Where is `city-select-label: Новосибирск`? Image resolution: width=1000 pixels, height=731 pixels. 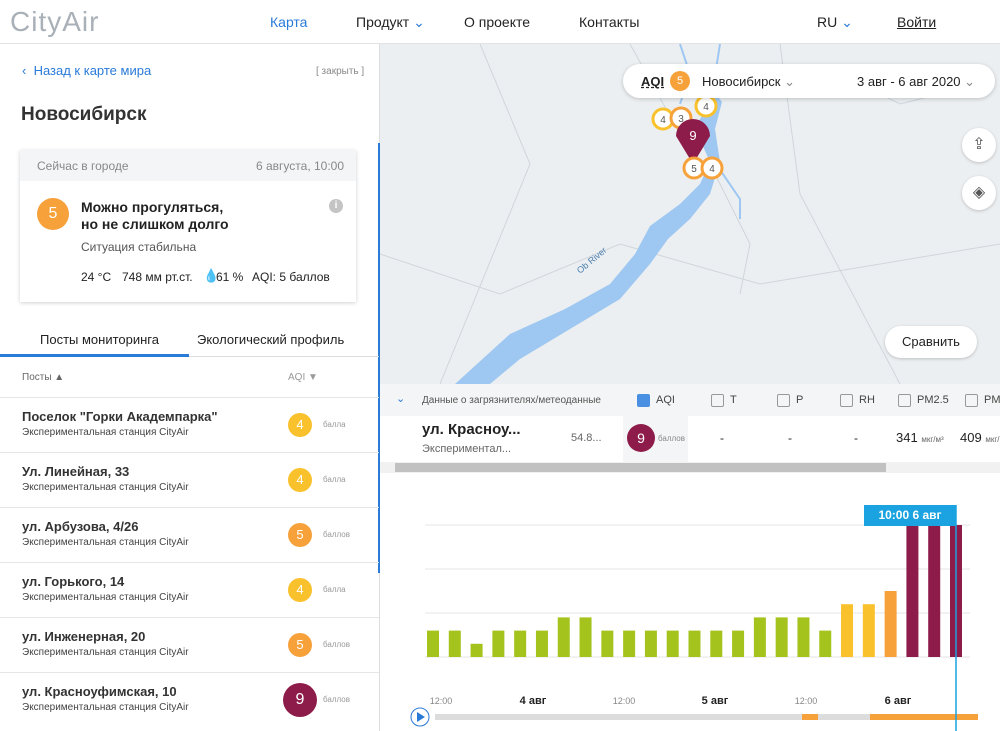
city-select-label: Новосибирск is located at coordinates (741, 81).